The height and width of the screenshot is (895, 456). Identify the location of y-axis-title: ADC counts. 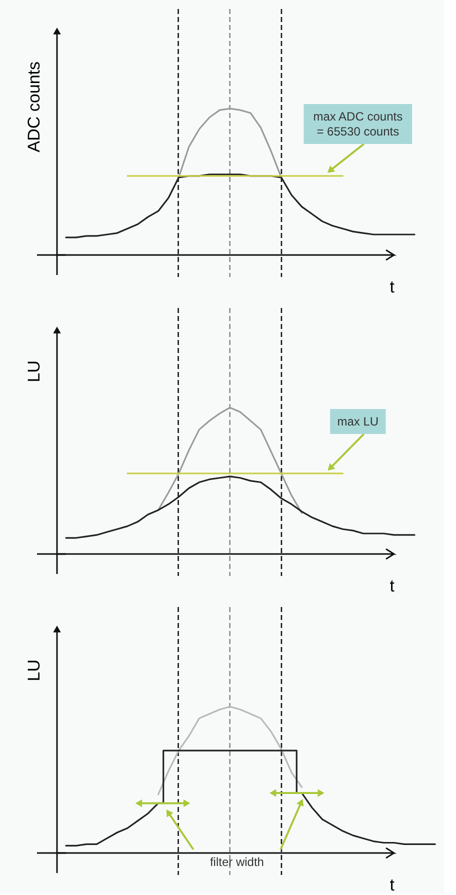
(34, 107).